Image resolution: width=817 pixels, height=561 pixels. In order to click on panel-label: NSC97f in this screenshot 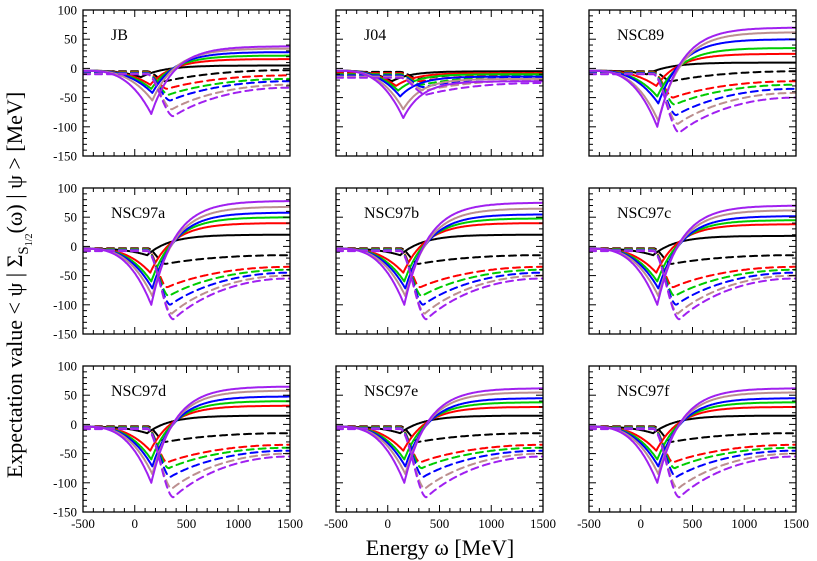, I will do `click(643, 391)`.